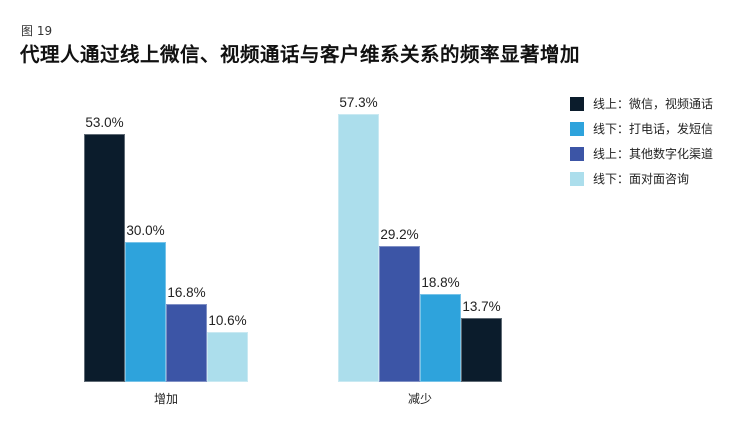 Image resolution: width=753 pixels, height=426 pixels. I want to click on chart-legend: 线上：微信，视频通话 线下：打电话，发短信 线上：其他数字化渠道 线下：面对面咨询, so click(641, 141).